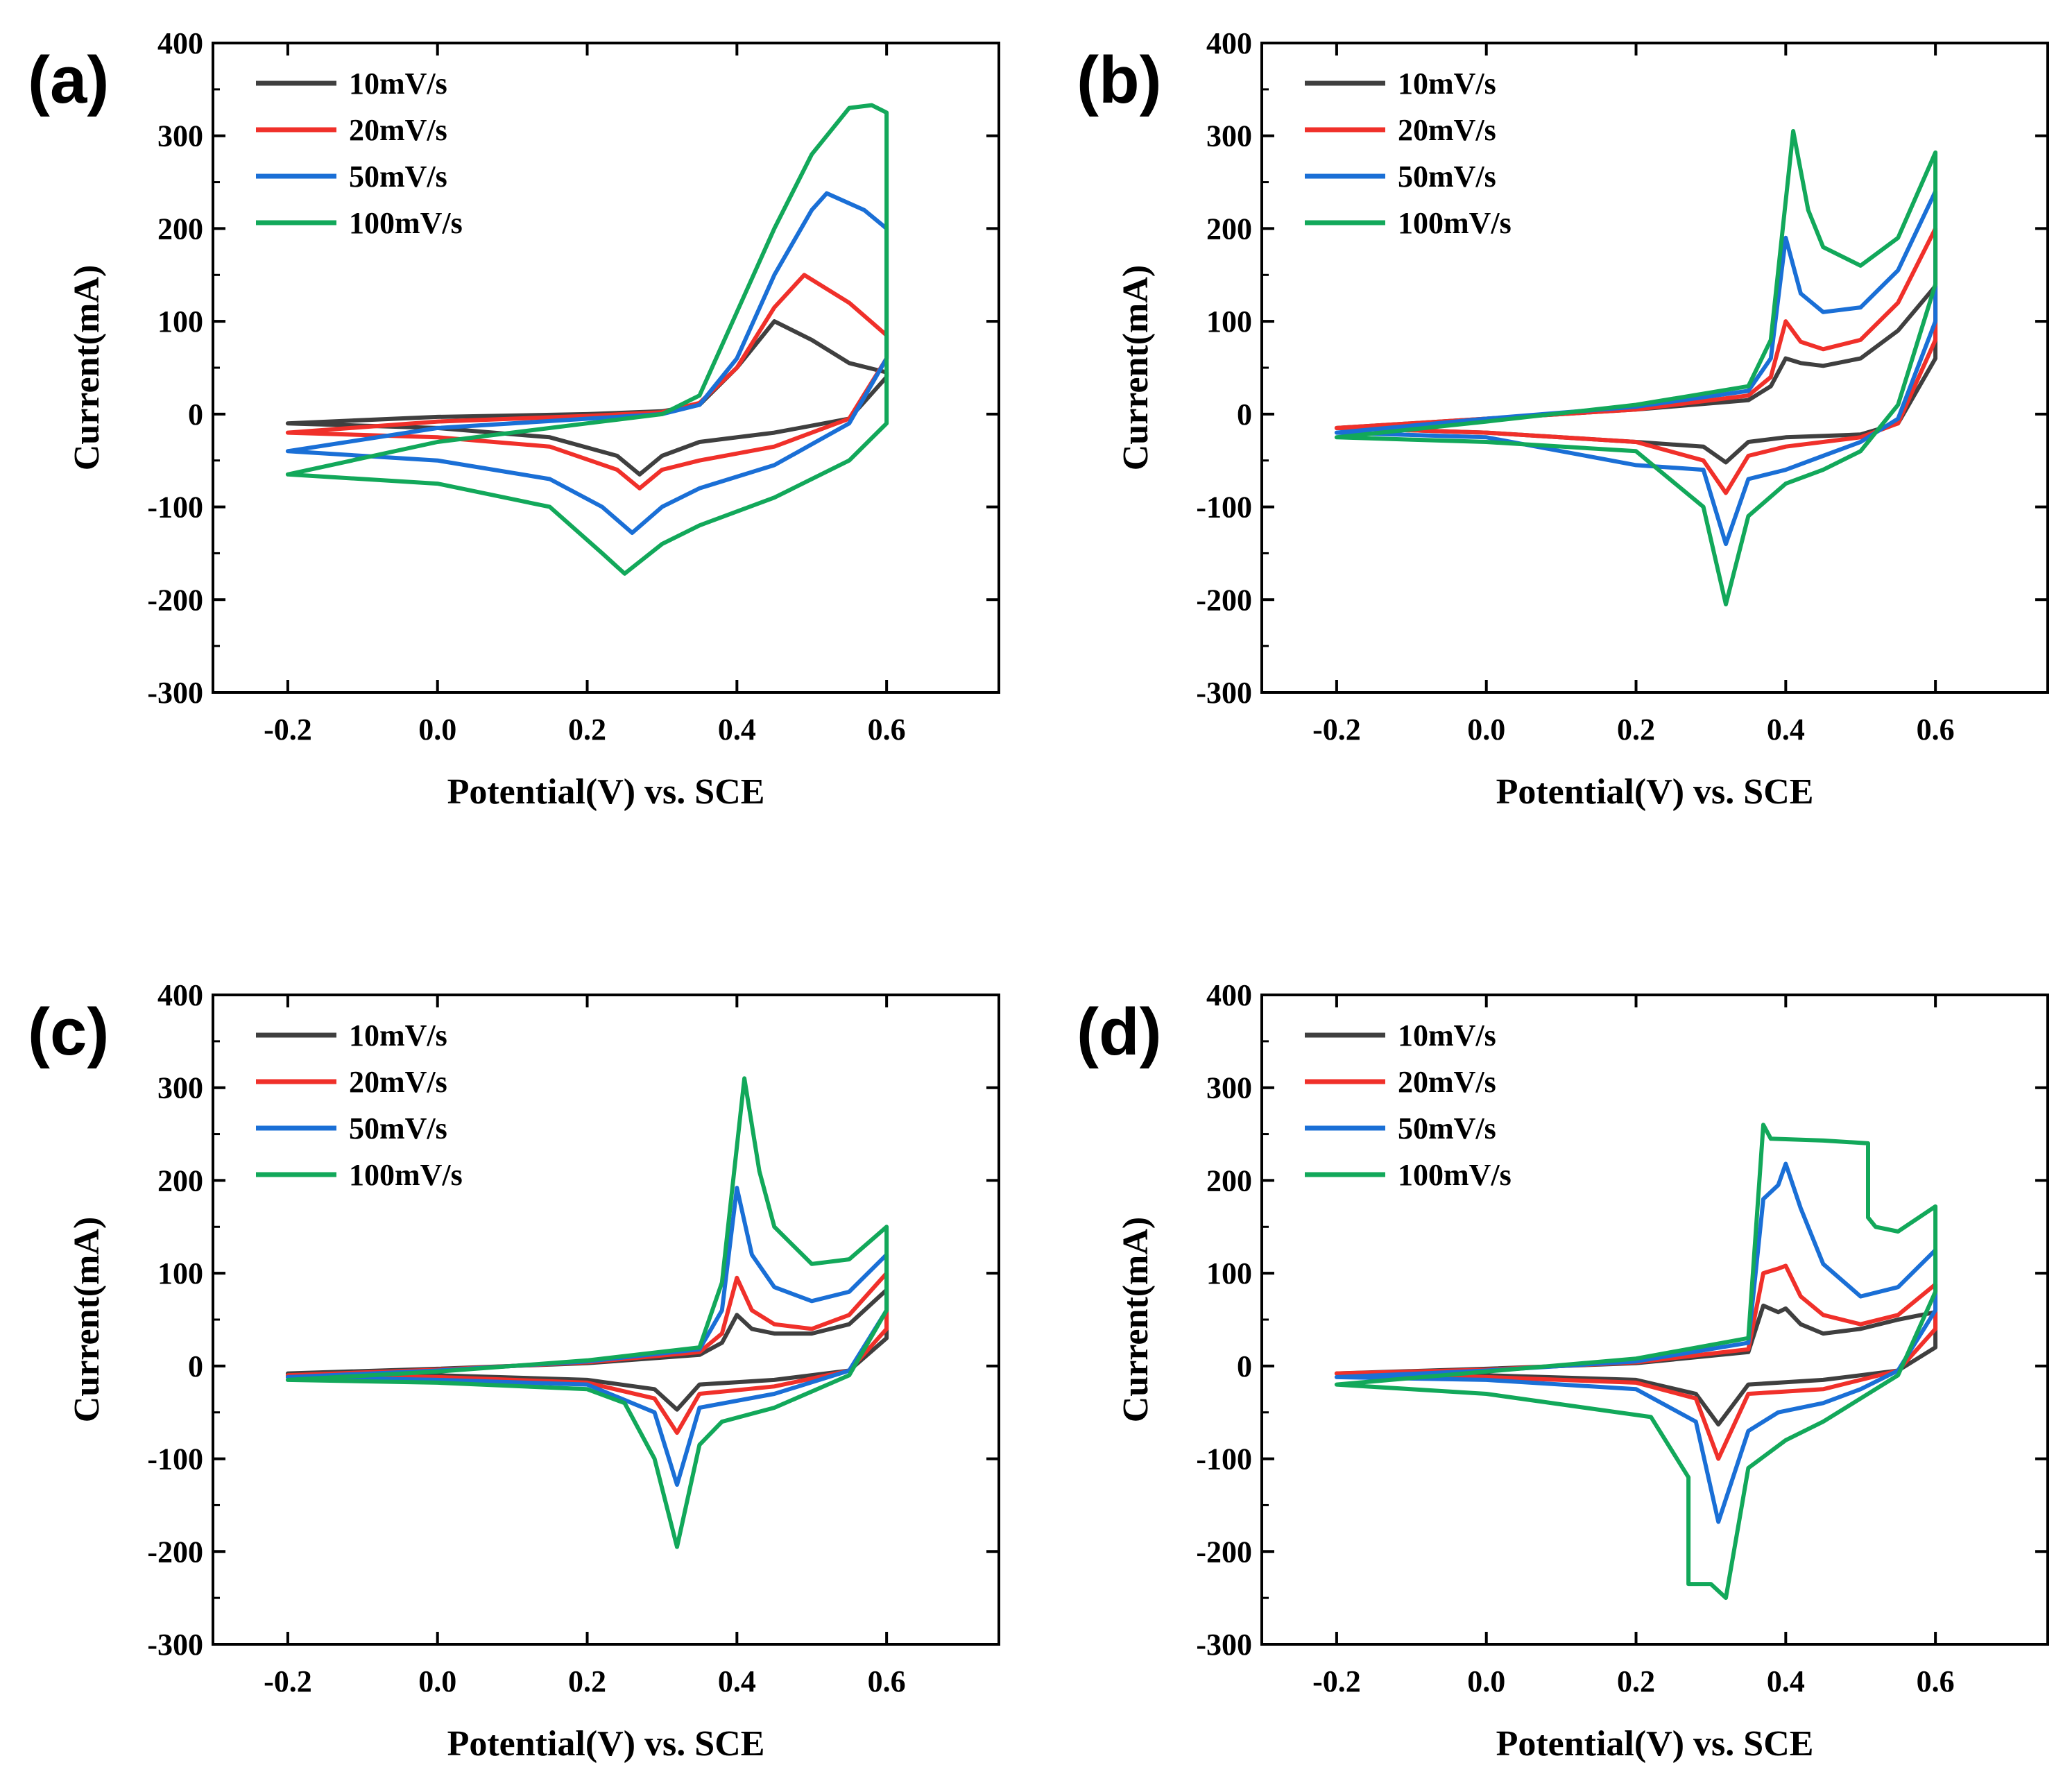  Describe the element at coordinates (1119, 1032) in the screenshot. I see `panel-d-label: (d)` at that location.